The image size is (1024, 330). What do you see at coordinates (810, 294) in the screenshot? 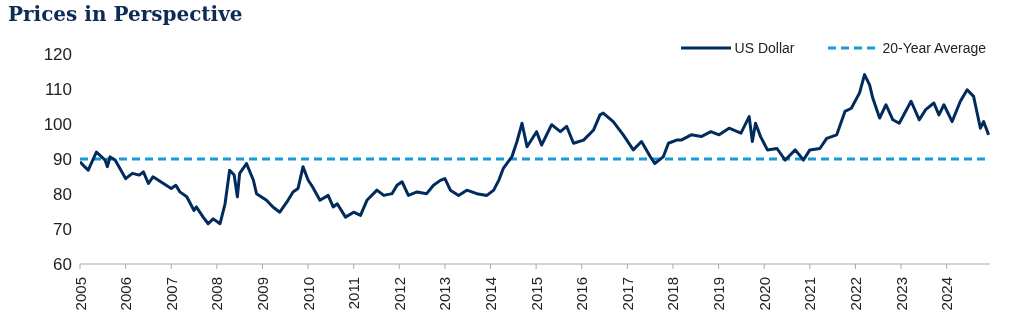
I see `x-tick-label: 2021` at bounding box center [810, 294].